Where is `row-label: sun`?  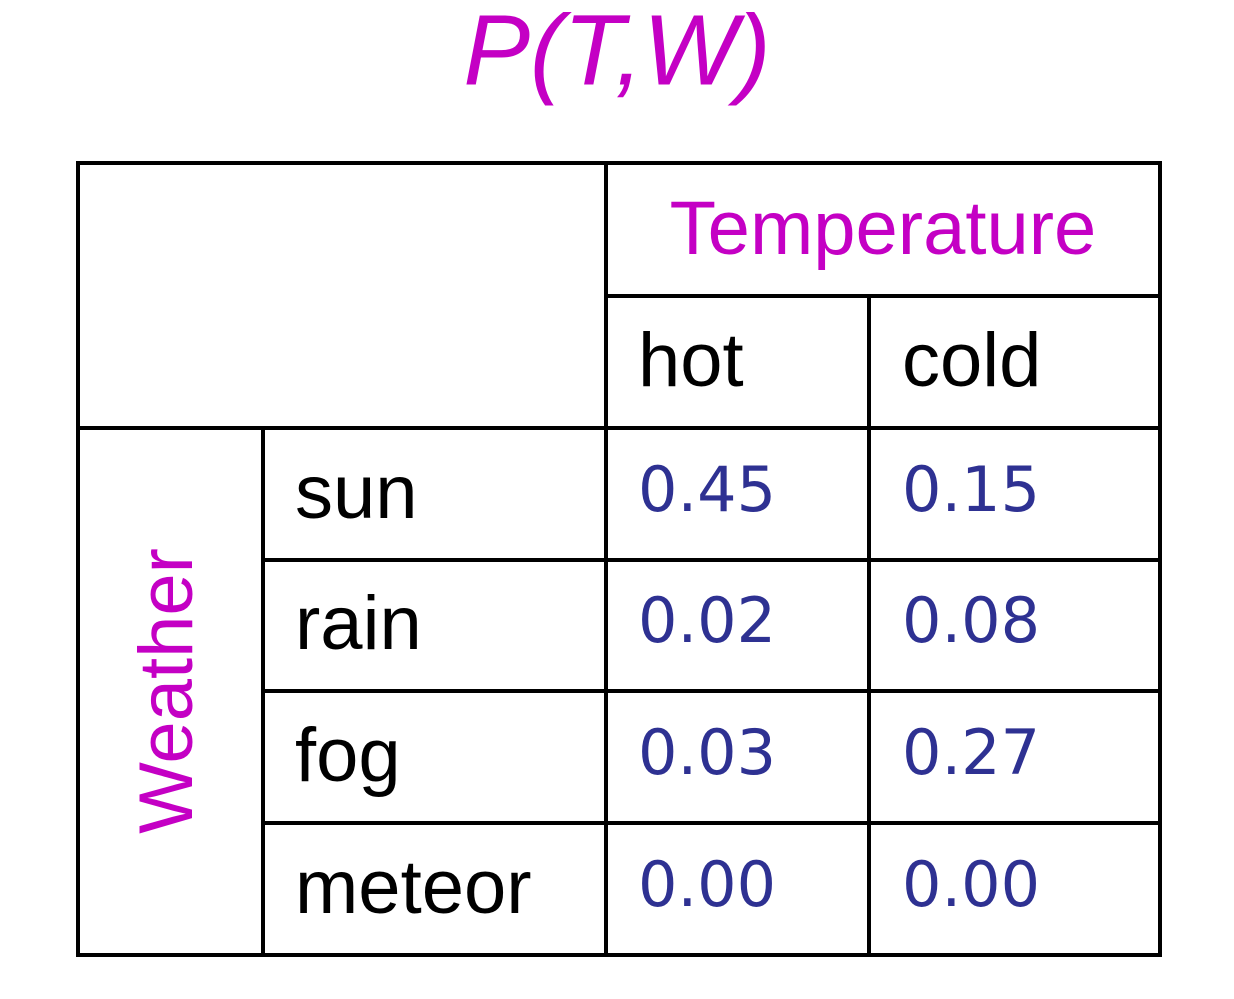
row-label: sun is located at coordinates (356, 492).